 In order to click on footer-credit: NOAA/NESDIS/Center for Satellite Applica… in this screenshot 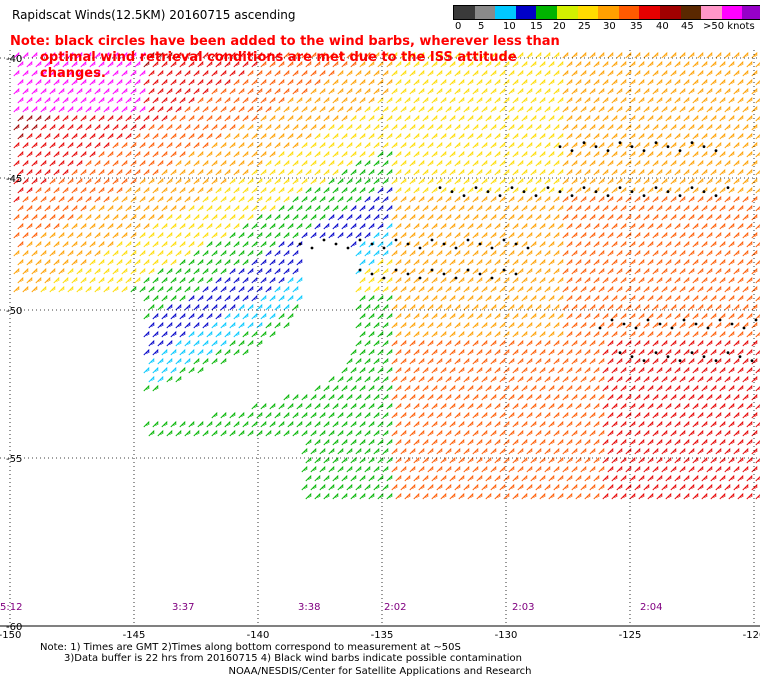, I will do `click(380, 671)`.